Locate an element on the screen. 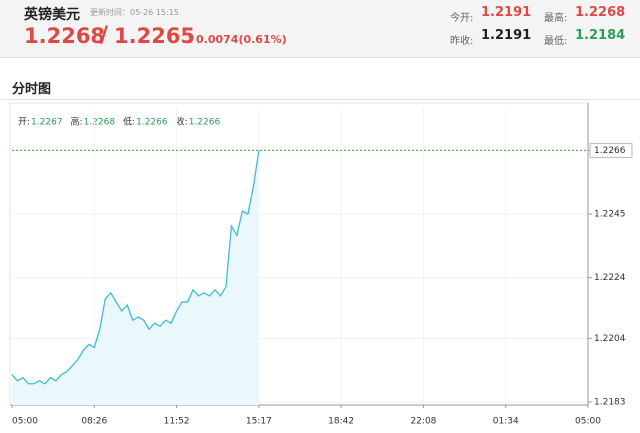  last-price-box is located at coordinates (611, 150).